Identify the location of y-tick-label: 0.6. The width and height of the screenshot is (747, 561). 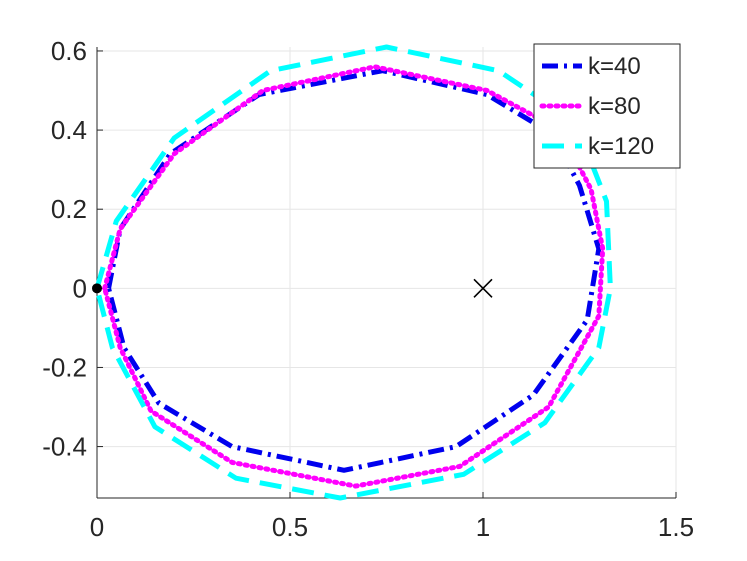
(69, 51).